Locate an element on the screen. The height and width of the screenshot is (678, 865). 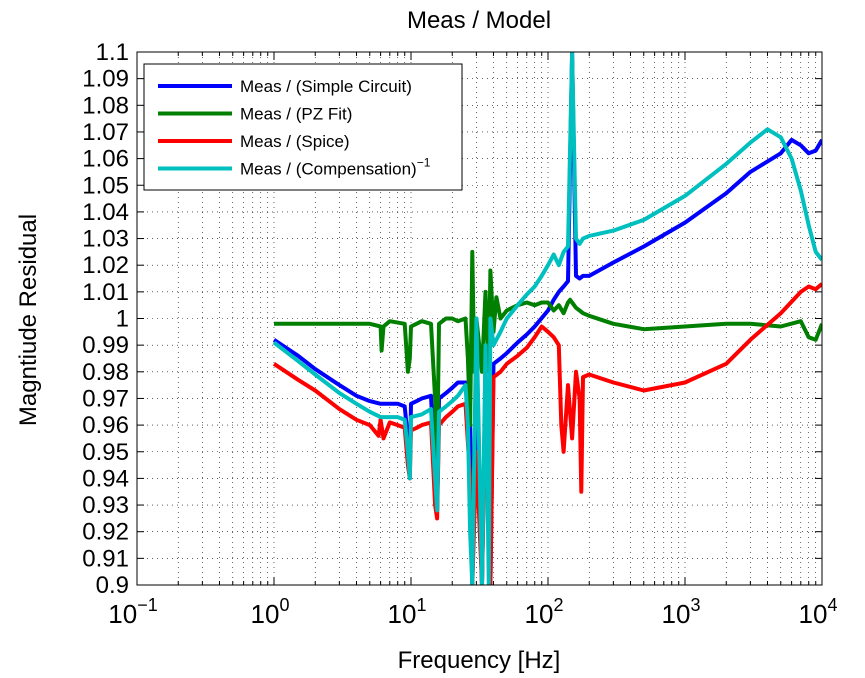
y-tick-label: 1 is located at coordinates (122, 319).